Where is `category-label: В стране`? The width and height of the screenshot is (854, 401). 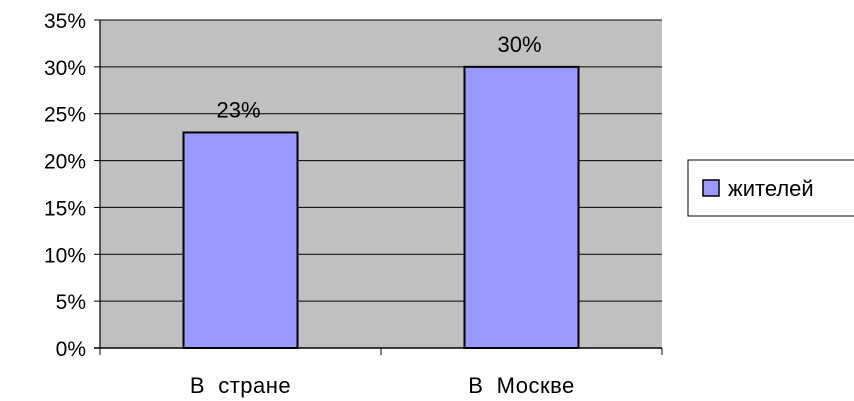 category-label: В стране is located at coordinates (240, 385).